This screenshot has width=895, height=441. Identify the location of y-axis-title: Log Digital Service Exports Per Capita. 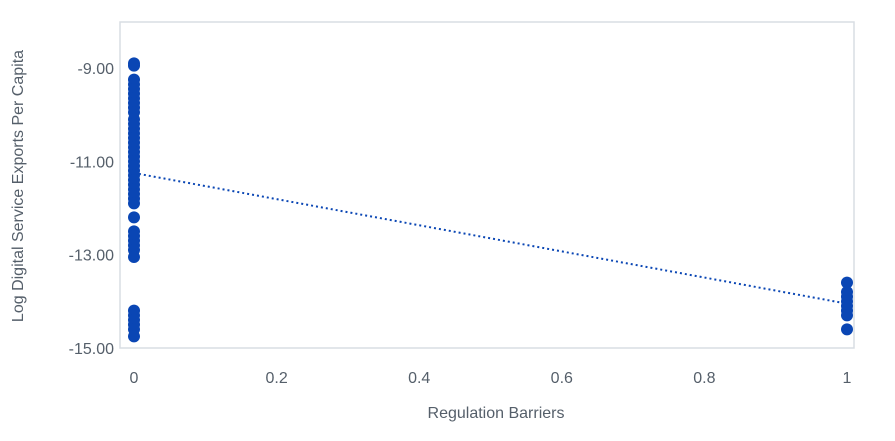
(18, 186).